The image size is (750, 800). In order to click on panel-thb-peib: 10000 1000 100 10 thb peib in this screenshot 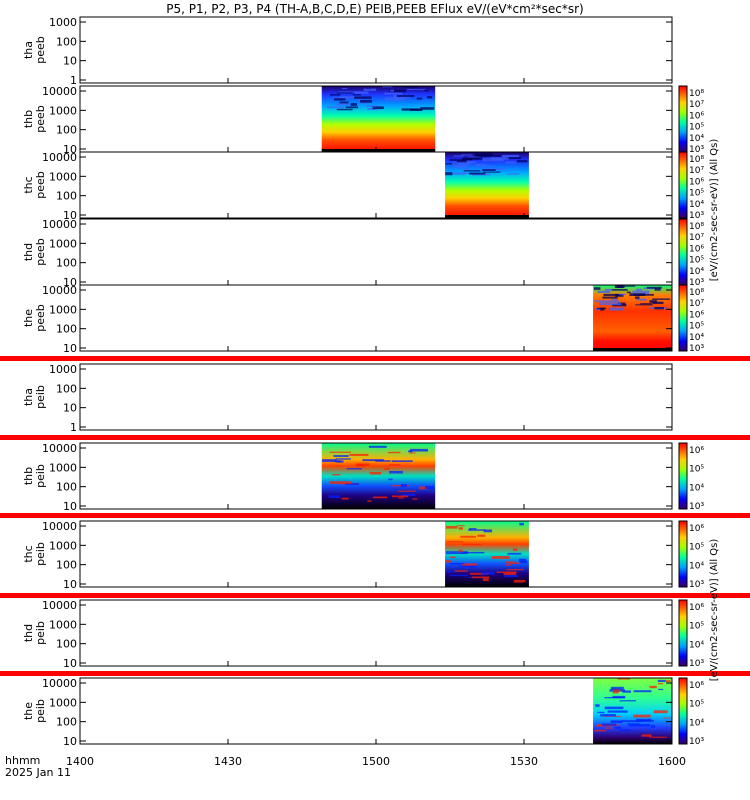, I will do `click(347, 477)`.